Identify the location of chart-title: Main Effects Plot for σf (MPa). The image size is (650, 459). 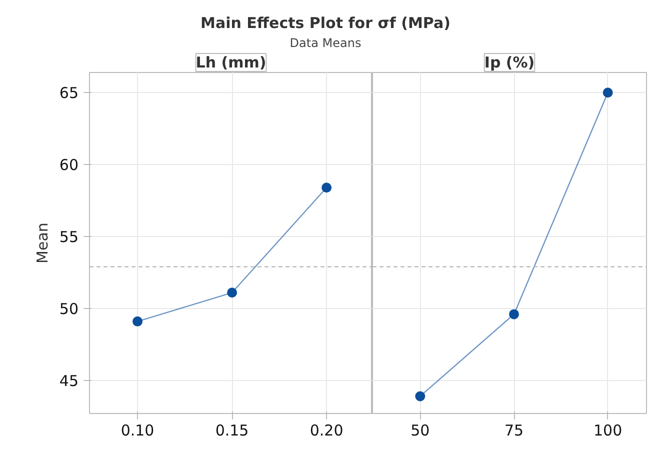
(325, 23).